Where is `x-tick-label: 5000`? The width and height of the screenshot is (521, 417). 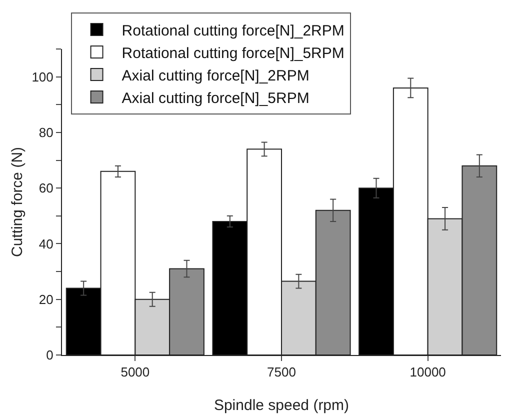 x-tick-label: 5000 is located at coordinates (135, 372).